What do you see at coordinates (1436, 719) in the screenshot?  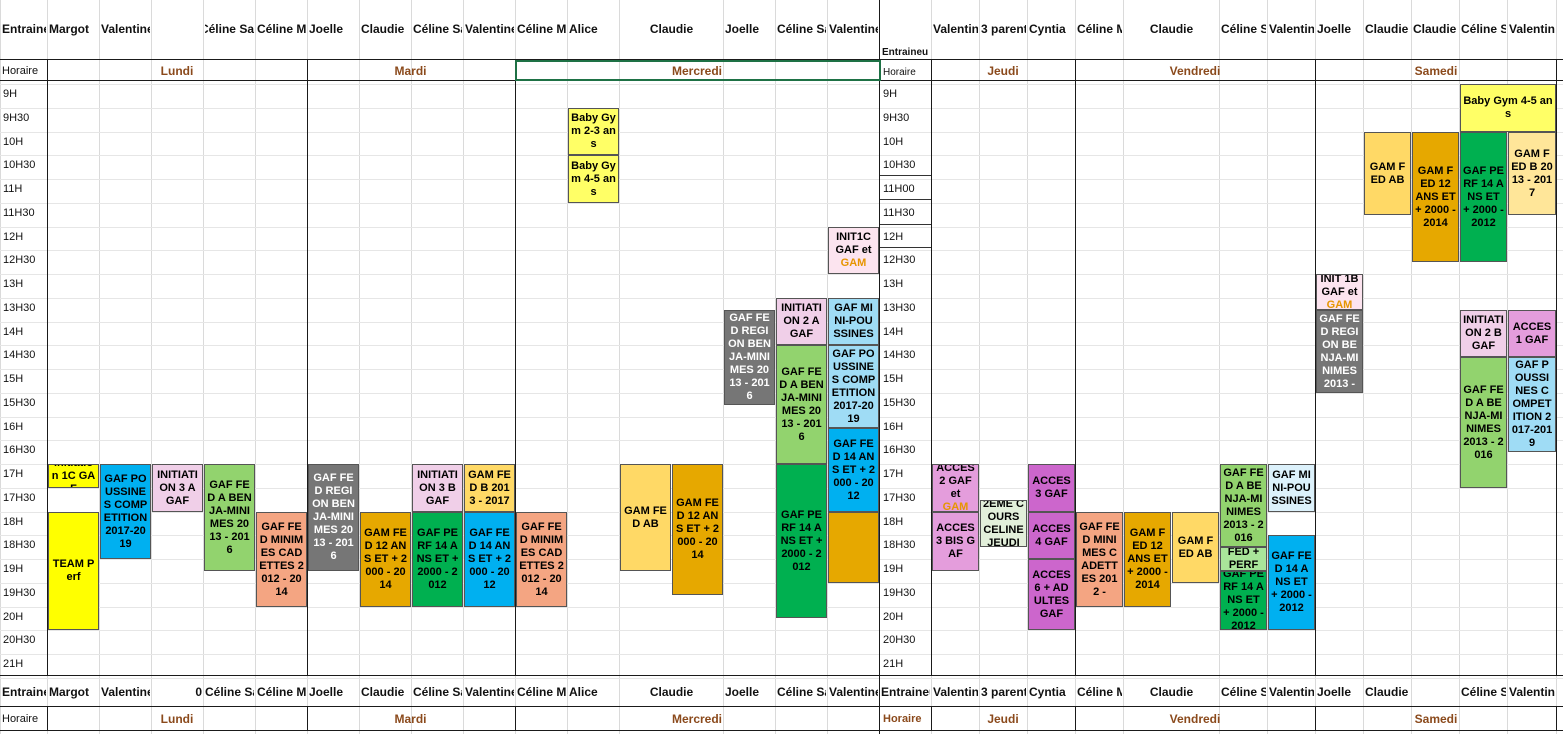 I see `bottom-day-samedi: Samedi` at bounding box center [1436, 719].